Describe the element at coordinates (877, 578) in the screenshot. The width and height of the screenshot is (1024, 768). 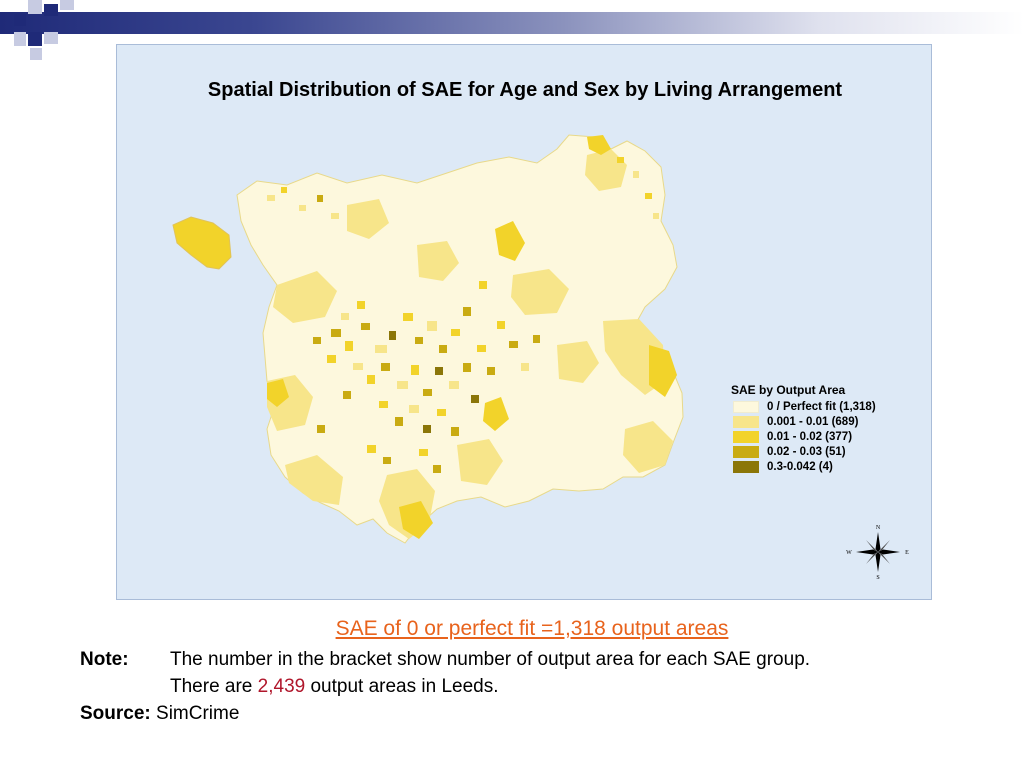
I see `compass-south: S` at that location.